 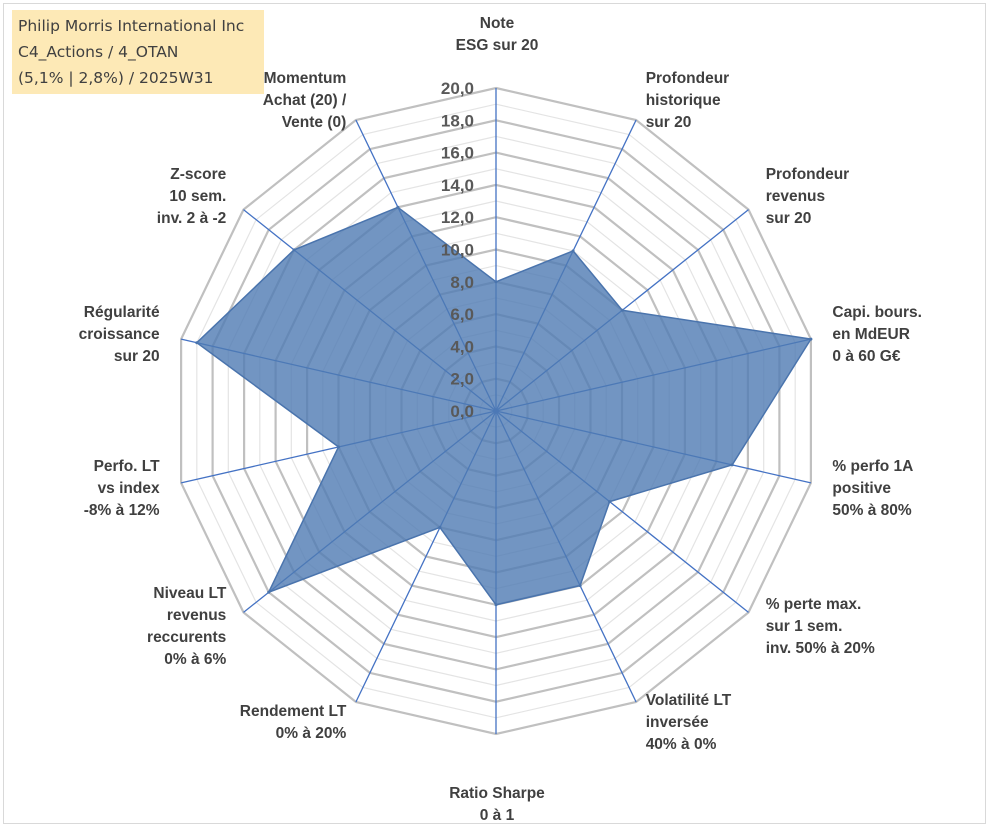 I want to click on tick-label: 12,0, so click(x=457, y=217).